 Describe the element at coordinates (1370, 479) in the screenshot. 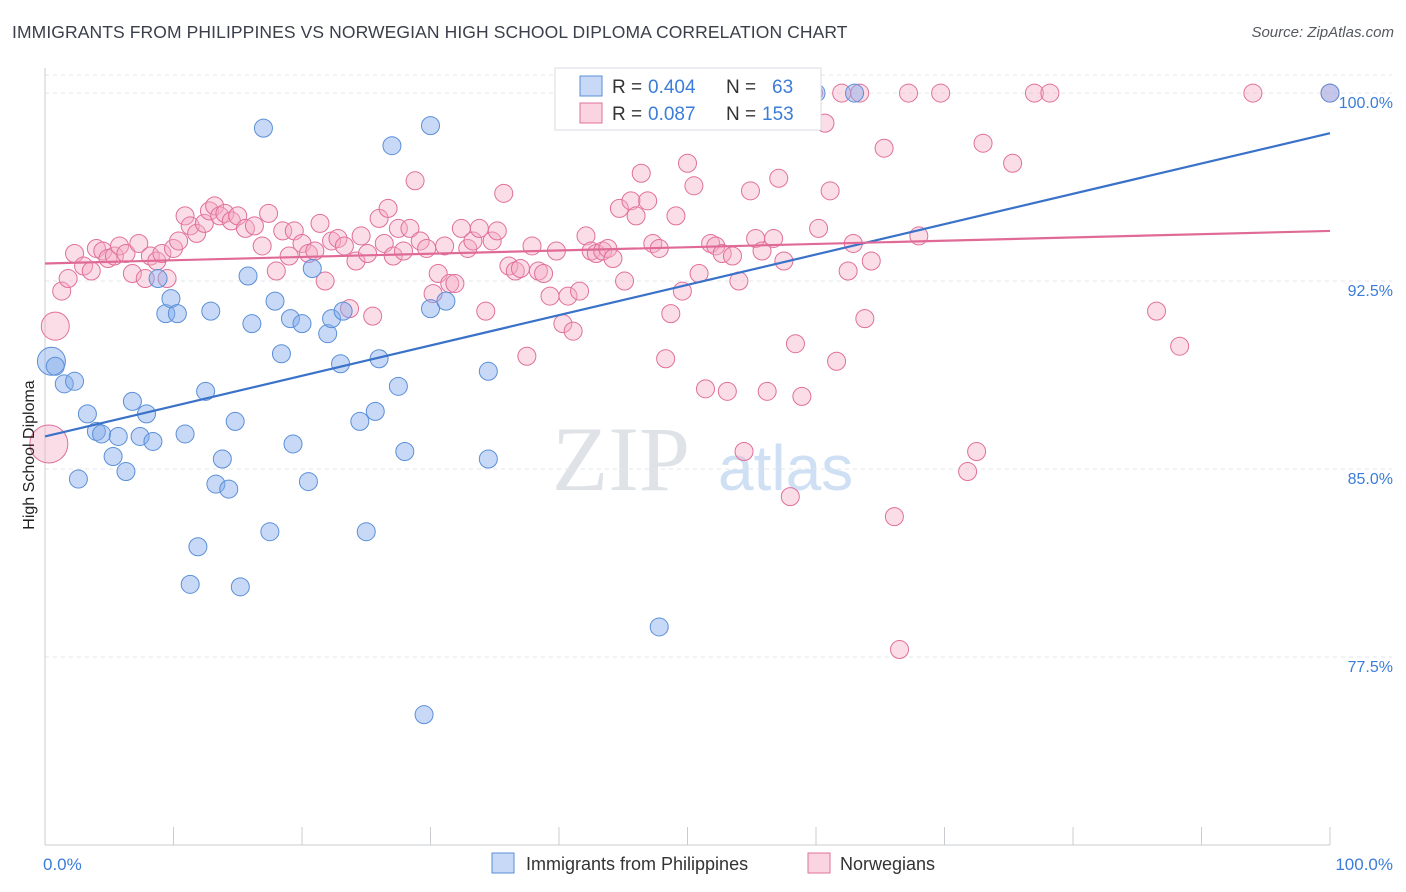

I see `y-tick-label: 85.0%` at that location.